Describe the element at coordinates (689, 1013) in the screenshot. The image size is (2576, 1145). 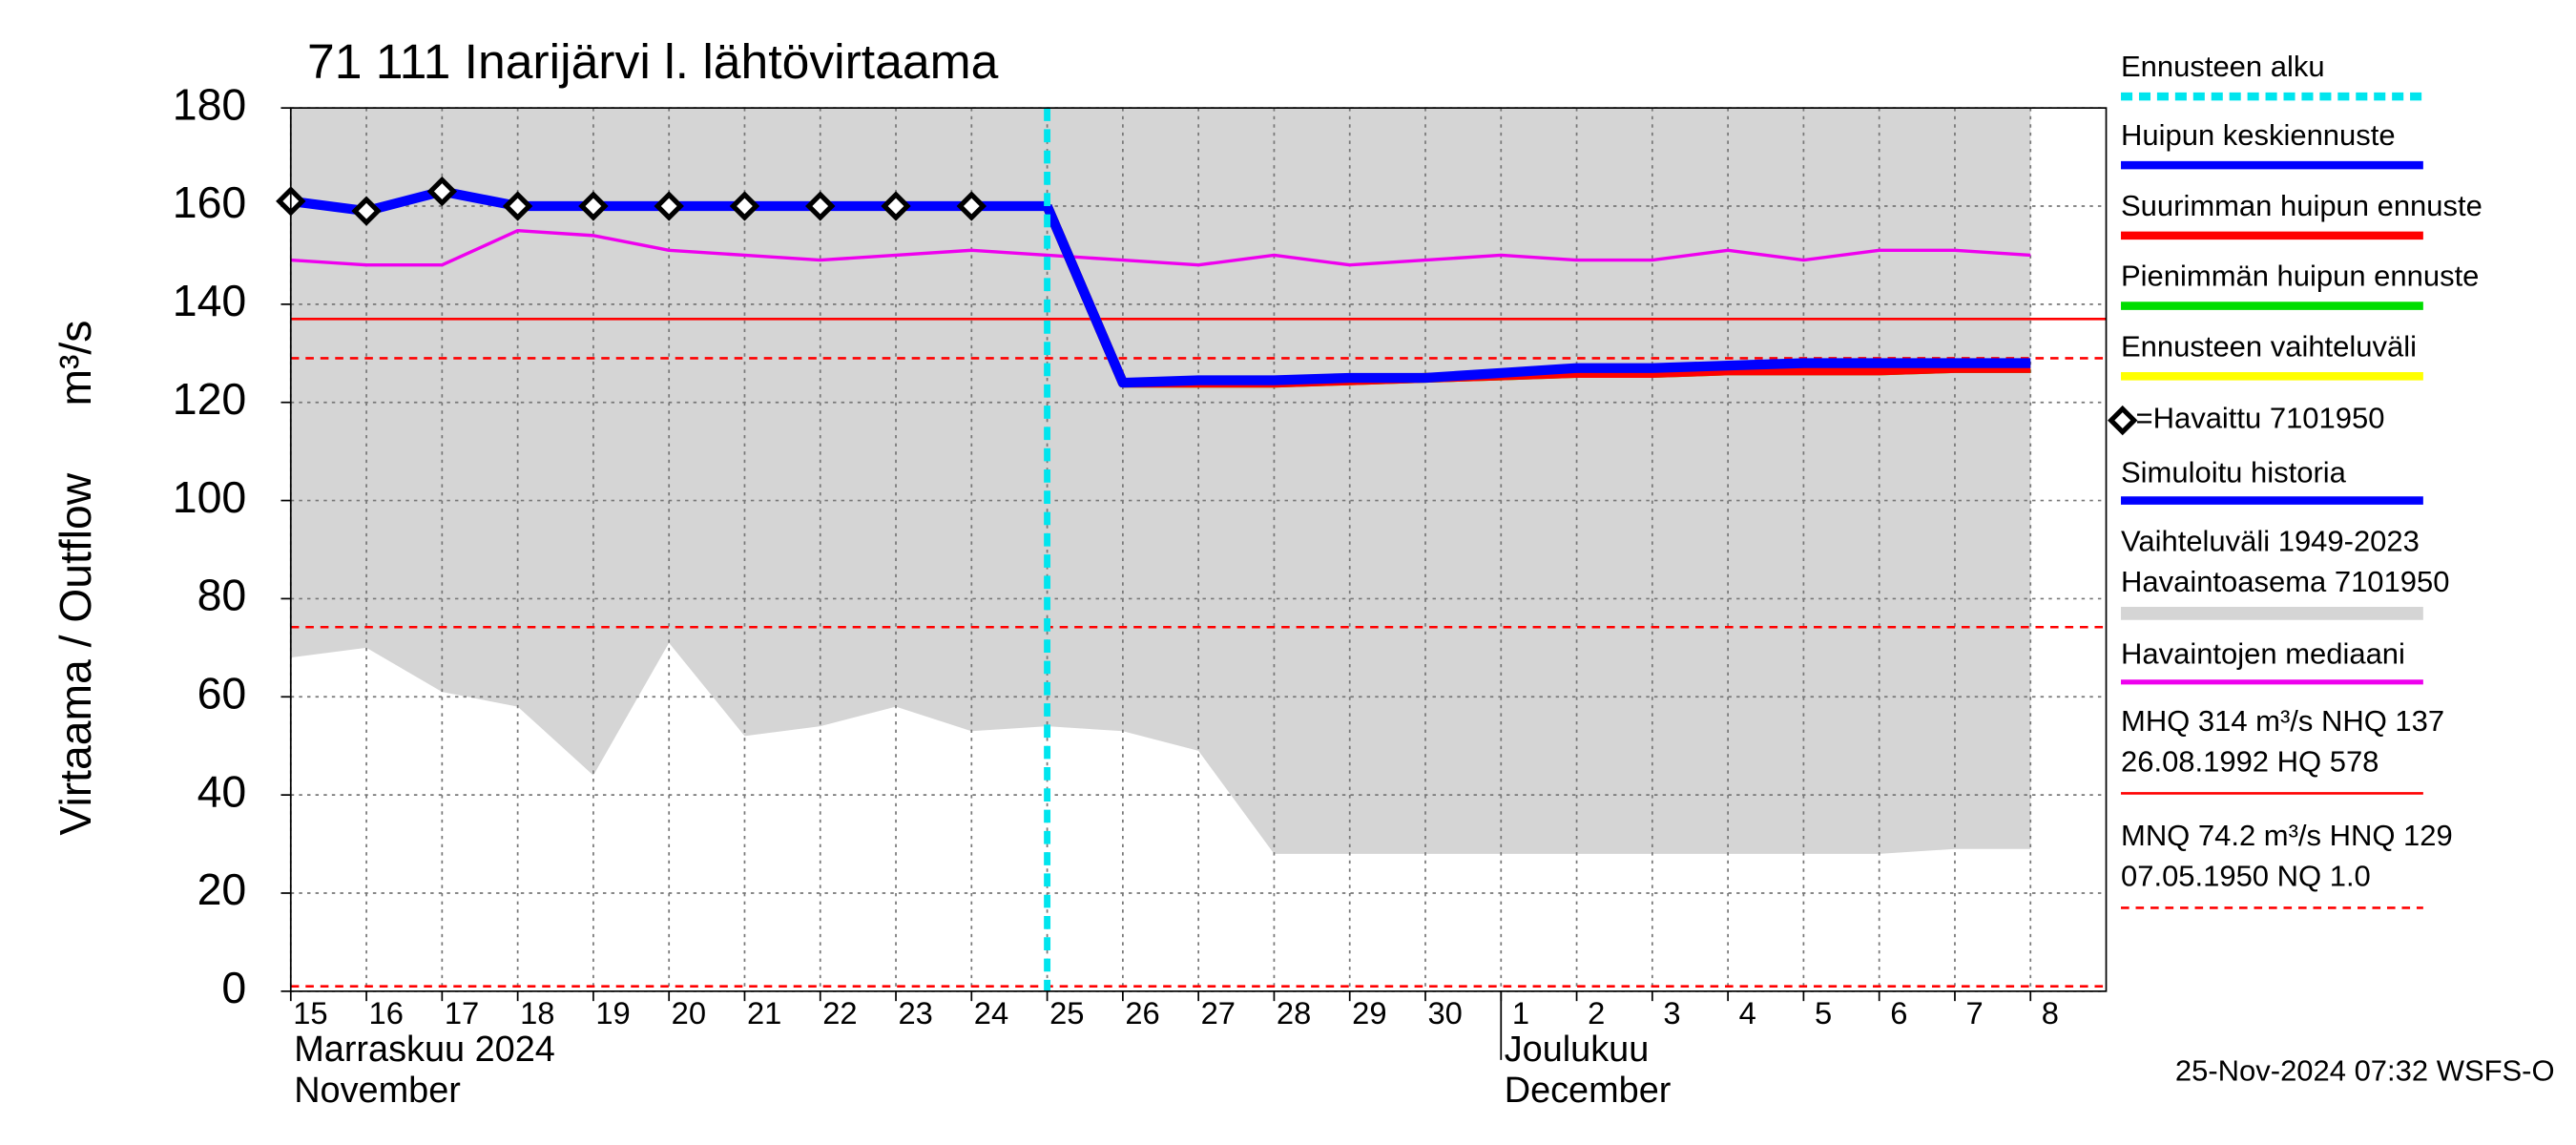
I see `x-tick-label: 20` at that location.